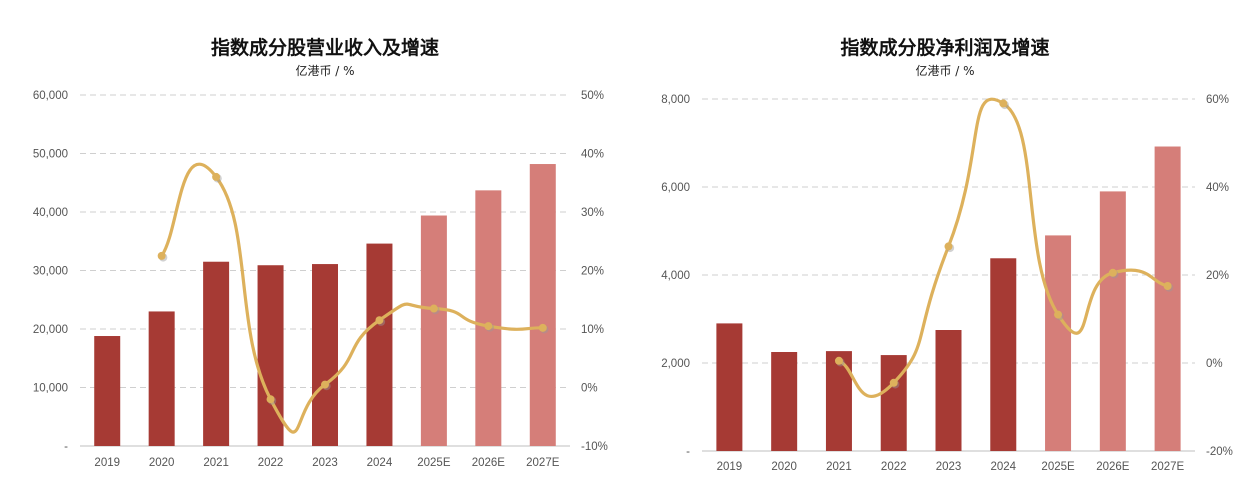 This screenshot has height=494, width=1258. I want to click on revenue-right-tick-label: 20%, so click(592, 272).